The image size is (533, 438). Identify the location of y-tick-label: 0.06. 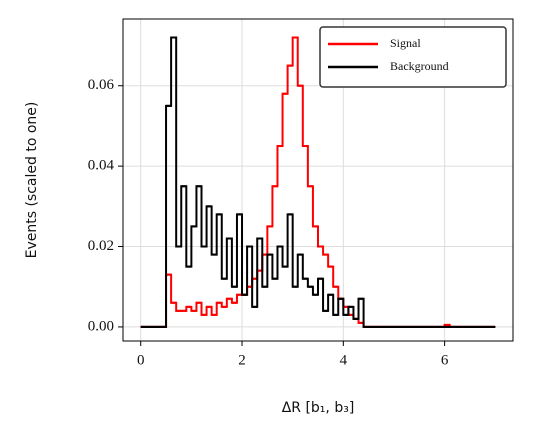
(101, 85).